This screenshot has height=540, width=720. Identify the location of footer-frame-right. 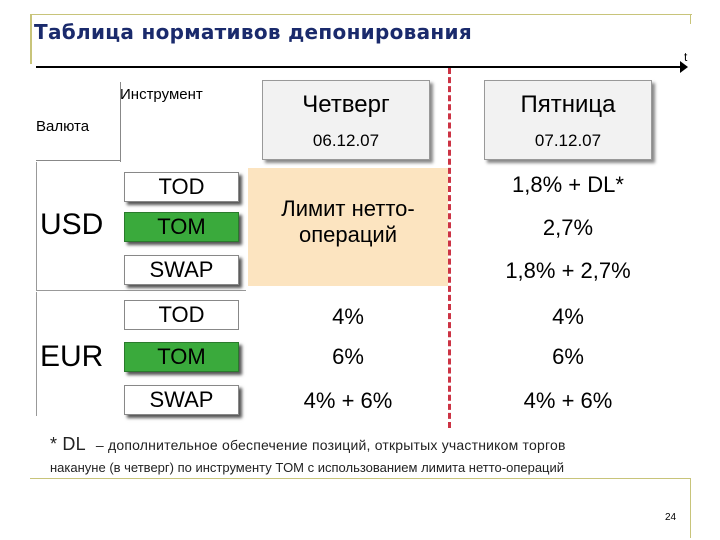
(690, 508).